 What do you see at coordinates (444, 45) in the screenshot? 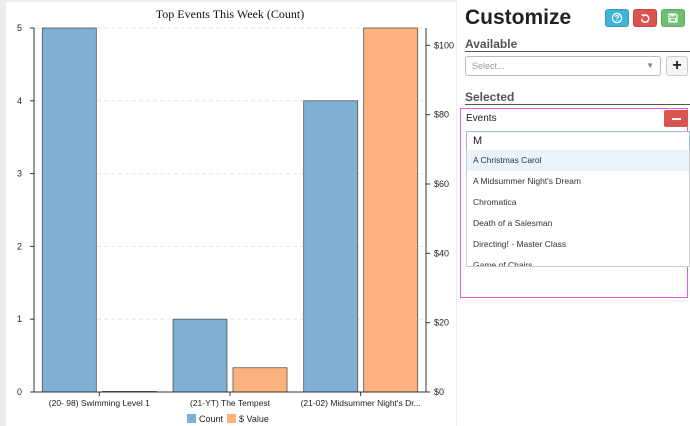
I see `right-axis-tick-label: $100` at bounding box center [444, 45].